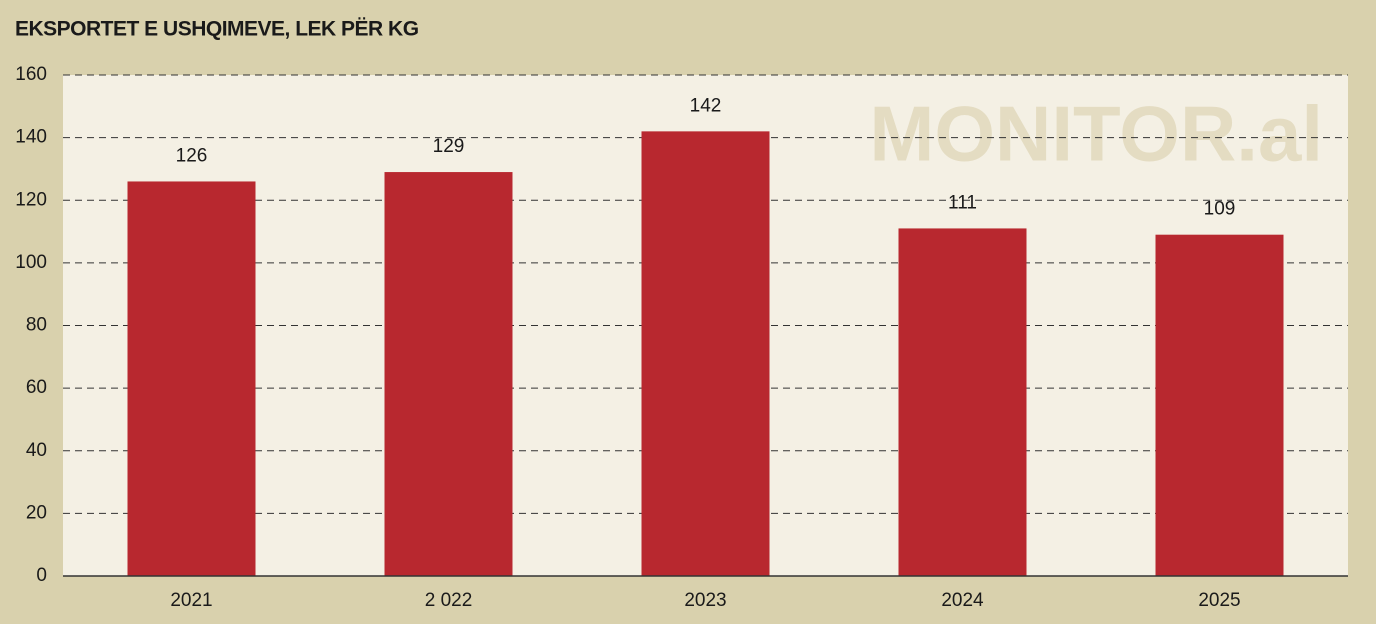  I want to click on value-label: 111, so click(962, 202).